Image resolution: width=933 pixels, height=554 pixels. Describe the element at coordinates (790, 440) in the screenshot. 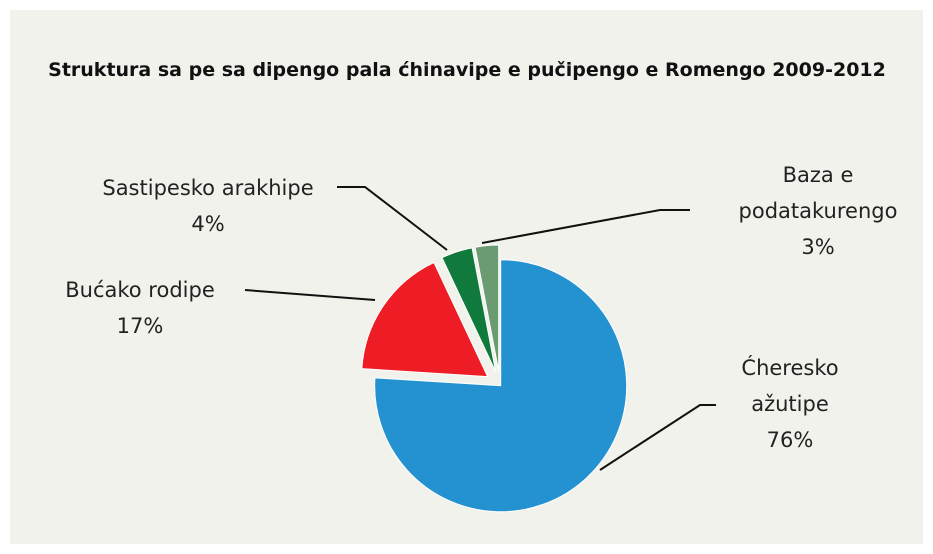

I see `slice-value: 76%` at that location.